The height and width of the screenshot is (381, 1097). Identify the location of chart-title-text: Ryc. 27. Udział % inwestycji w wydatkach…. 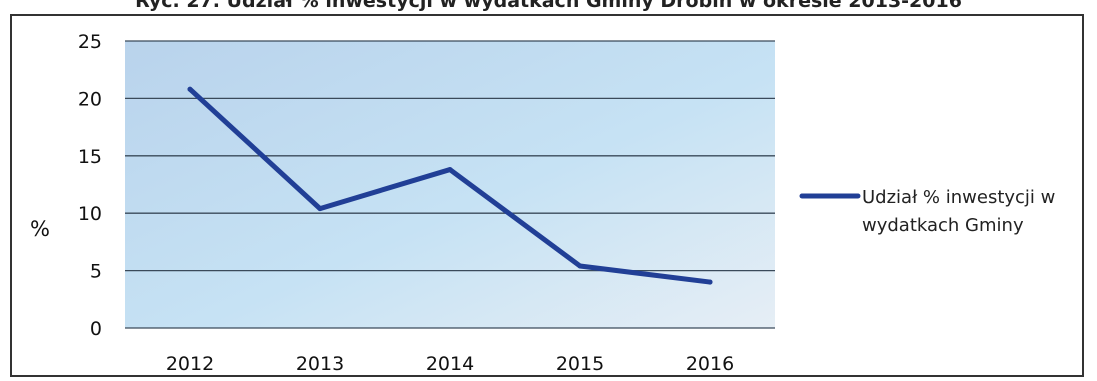
(548, 6).